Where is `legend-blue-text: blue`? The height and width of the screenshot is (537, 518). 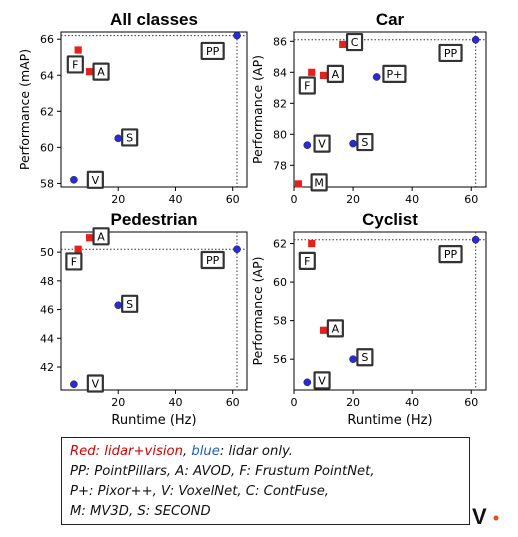
legend-blue-text: blue is located at coordinates (205, 451).